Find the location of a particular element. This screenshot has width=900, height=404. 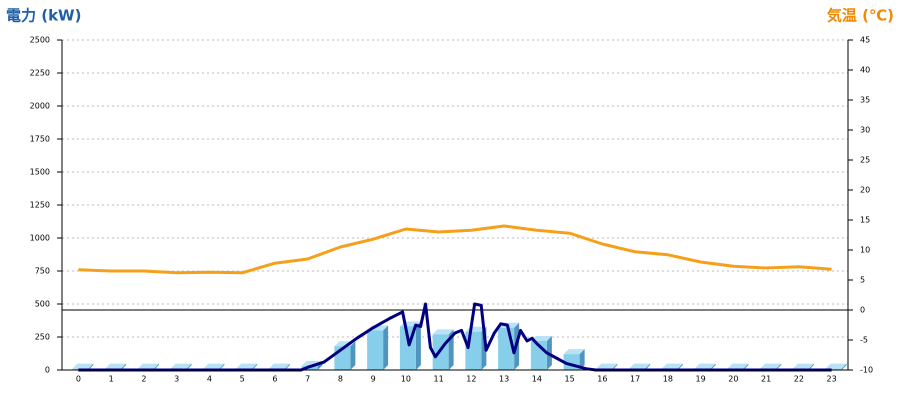

y2-tick-label: 30 is located at coordinates (865, 130).